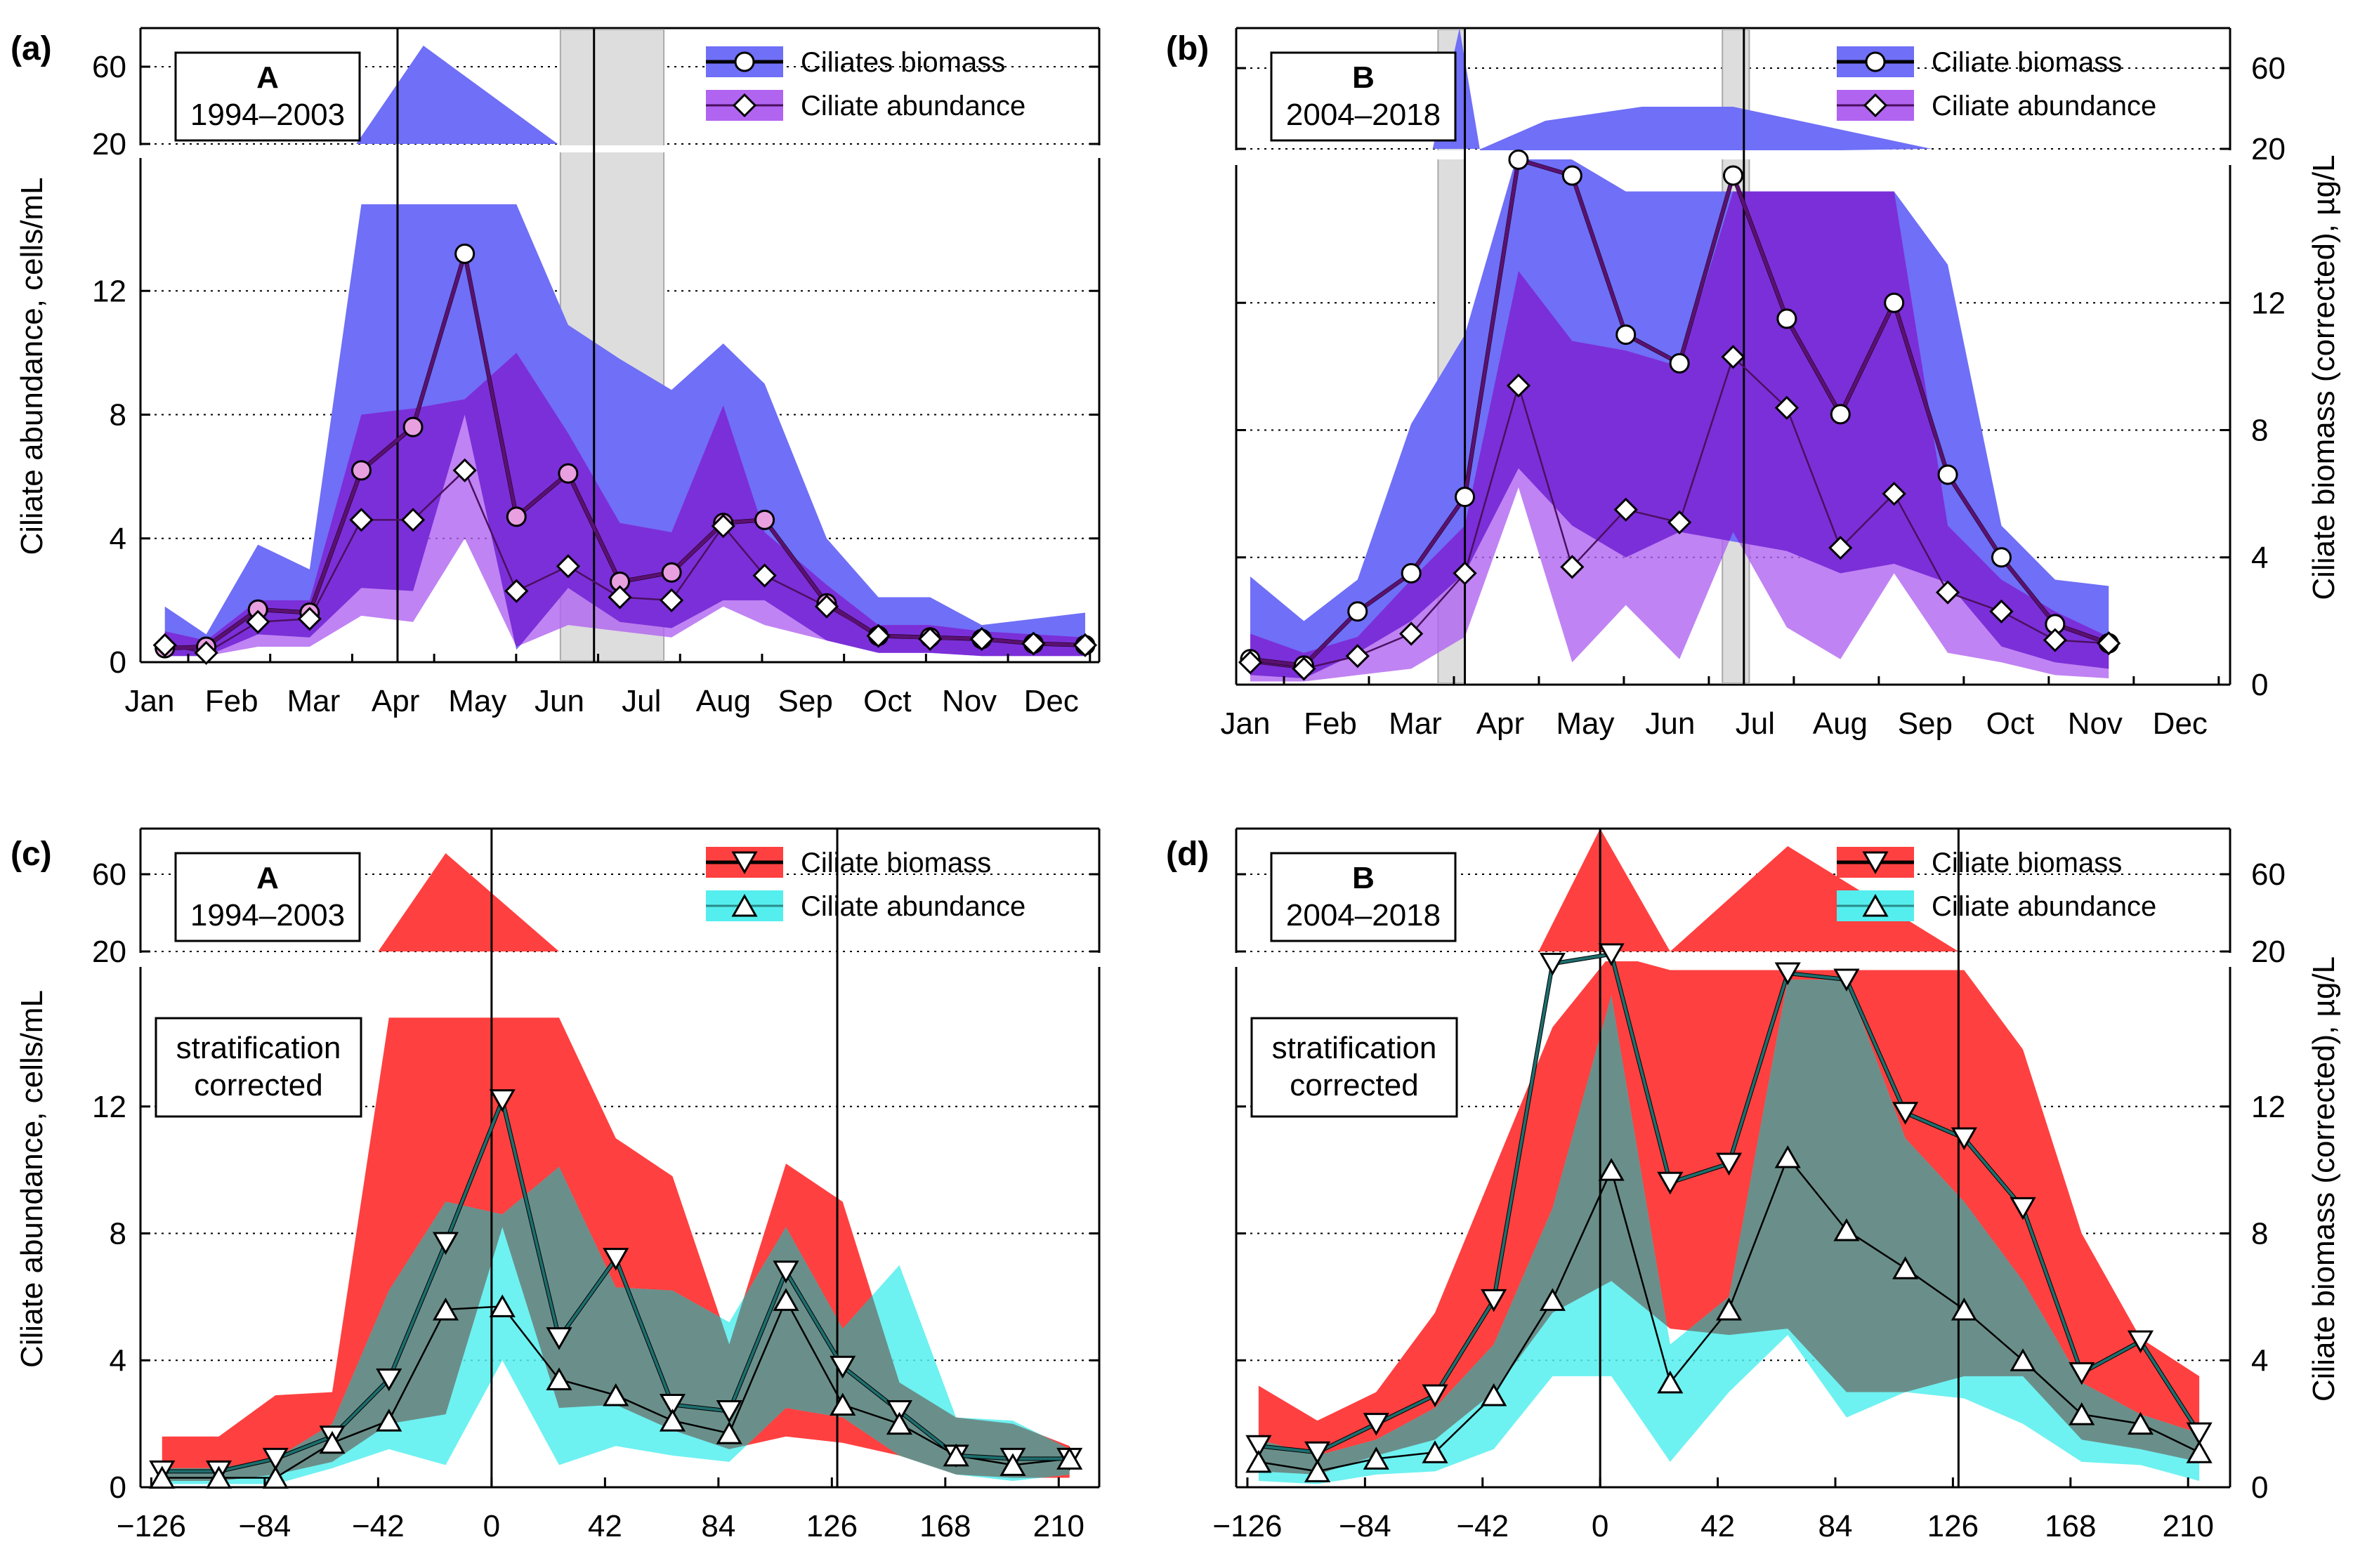 This screenshot has width=2353, height=1568. I want to click on xtick-label: Nov, so click(969, 701).